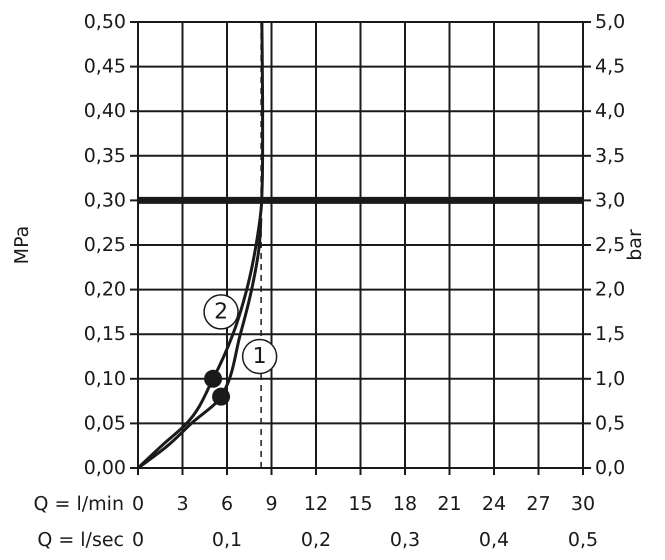  I want to click on x-tick-label: 3, so click(182, 504).